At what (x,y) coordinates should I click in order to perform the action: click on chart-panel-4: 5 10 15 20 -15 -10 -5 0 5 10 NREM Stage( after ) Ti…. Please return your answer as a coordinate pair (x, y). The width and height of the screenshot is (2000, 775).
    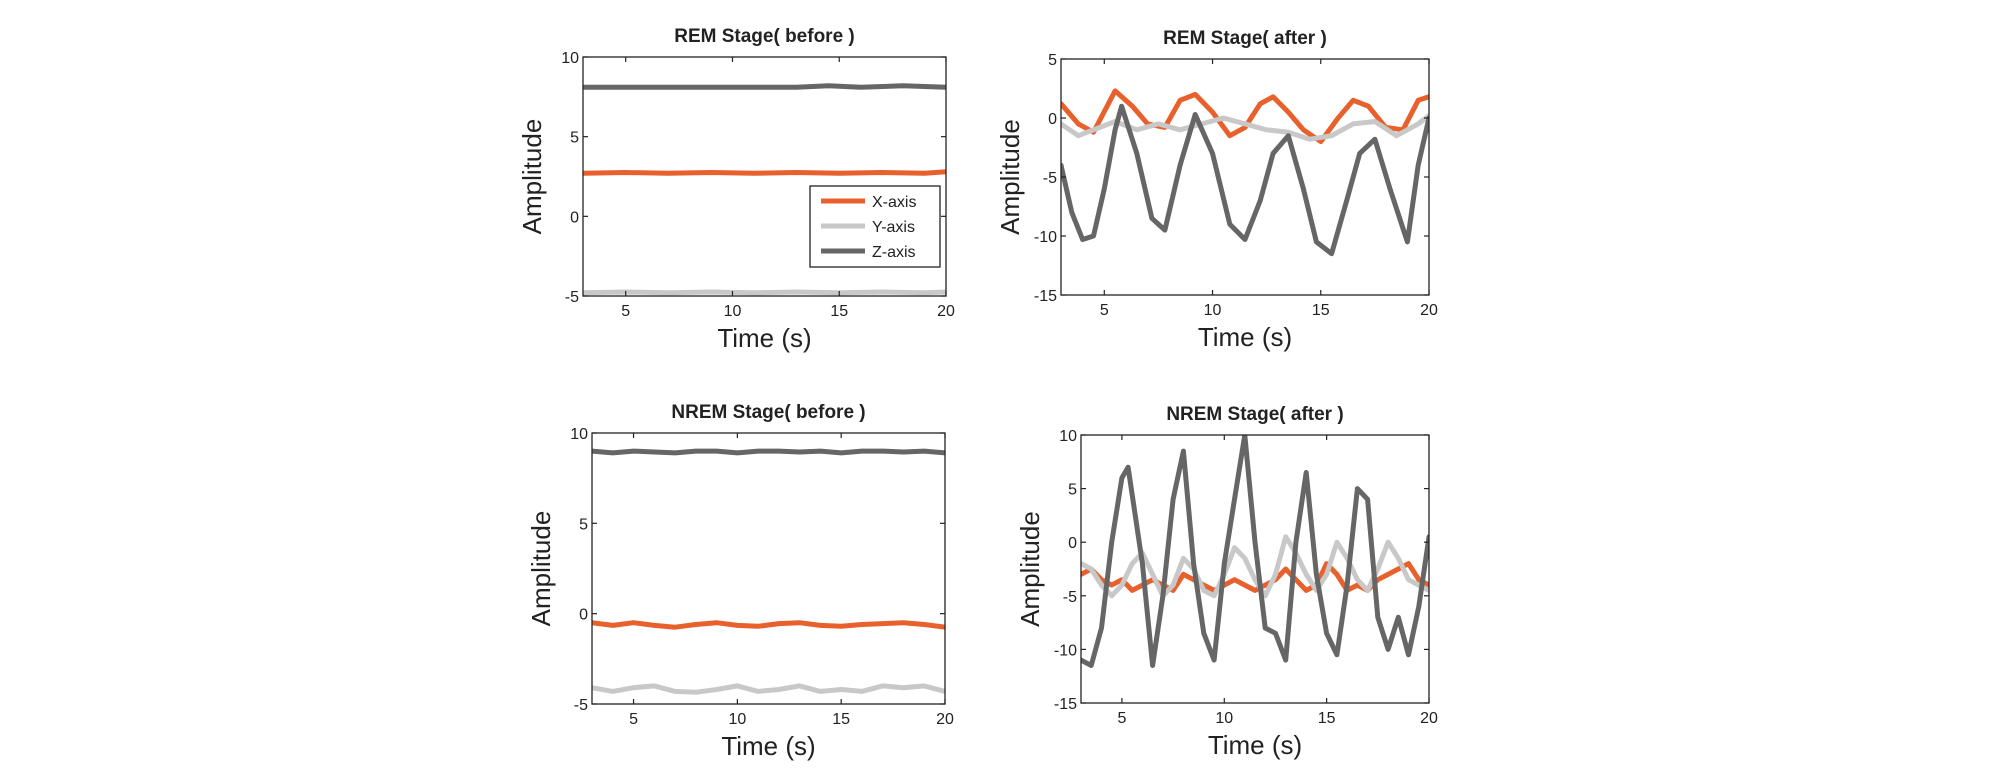
    Looking at the image, I should click on (1226, 582).